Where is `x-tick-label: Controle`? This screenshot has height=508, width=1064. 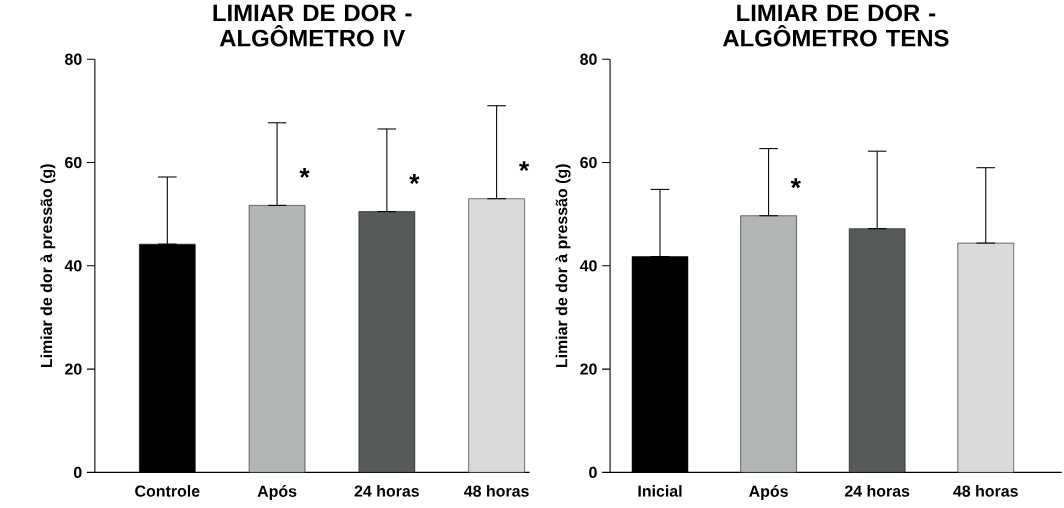 x-tick-label: Controle is located at coordinates (167, 490).